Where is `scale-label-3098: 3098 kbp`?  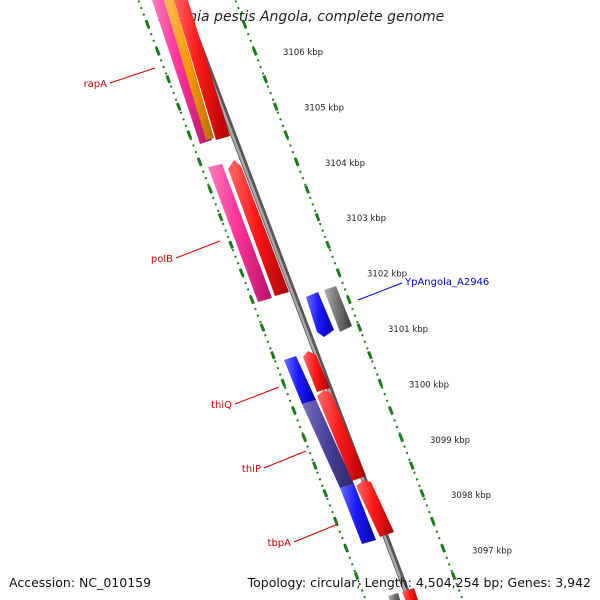 scale-label-3098: 3098 kbp is located at coordinates (471, 496).